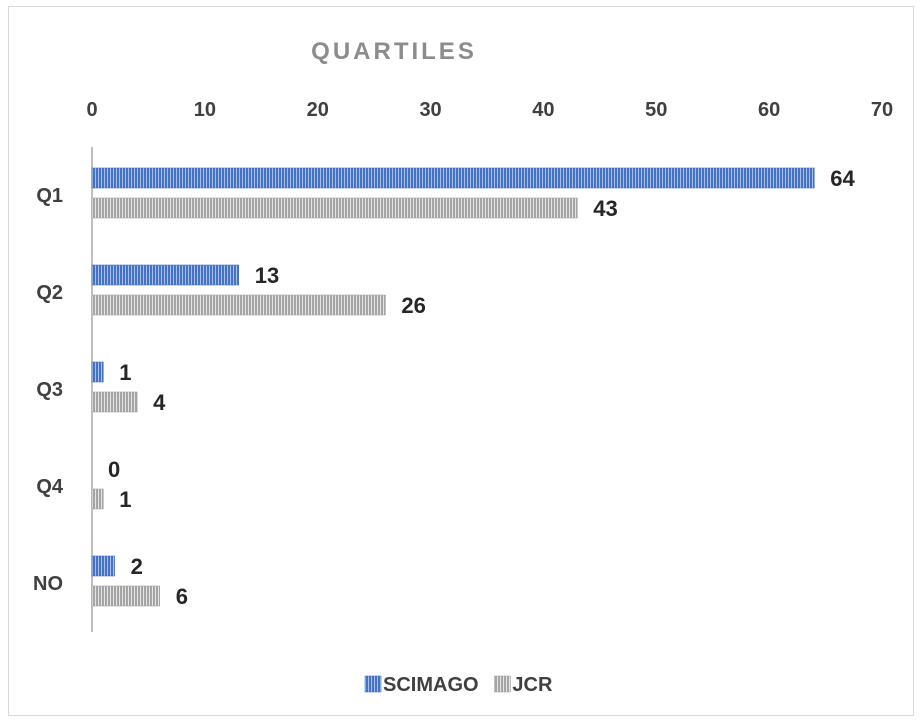 This screenshot has width=924, height=724. I want to click on legend-label: JCR, so click(532, 685).